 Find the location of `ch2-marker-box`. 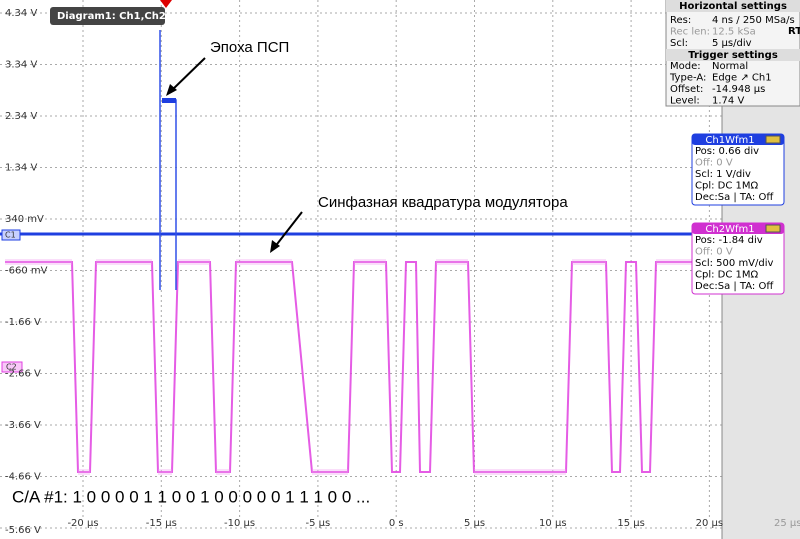

ch2-marker-box is located at coordinates (12, 367).